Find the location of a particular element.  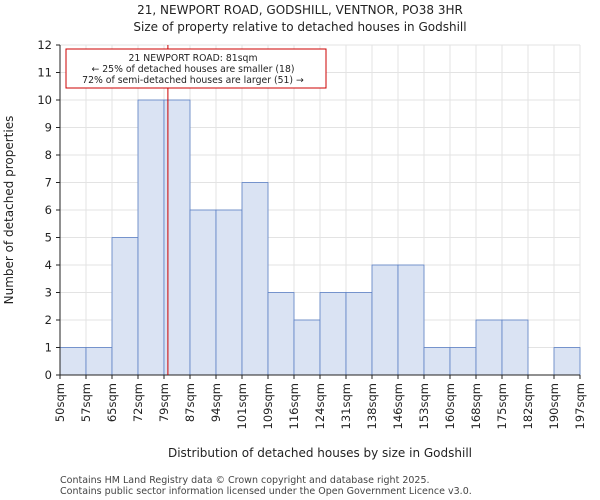

y-tick-label: 7 is located at coordinates (48, 183).